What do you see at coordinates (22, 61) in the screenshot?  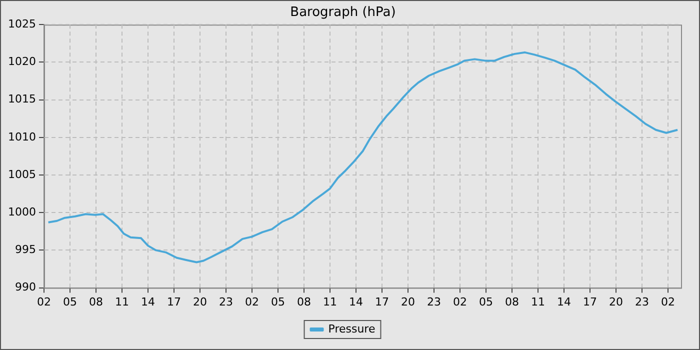 I see `y-tick-label: 1020` at bounding box center [22, 61].